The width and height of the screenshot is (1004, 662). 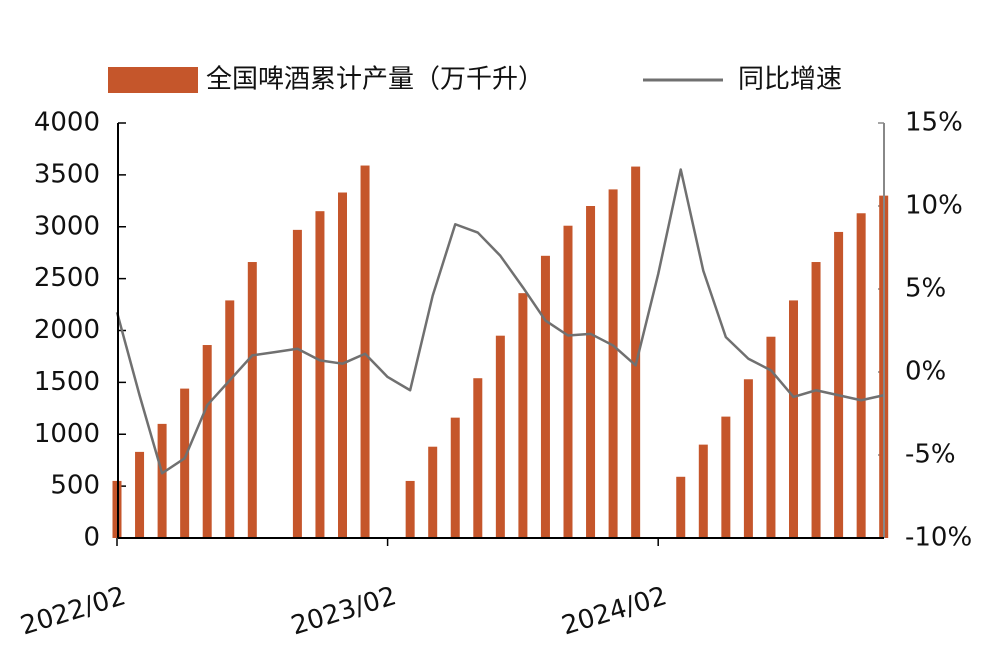 What do you see at coordinates (934, 123) in the screenshot?
I see `y2-tick-label: 15%` at bounding box center [934, 123].